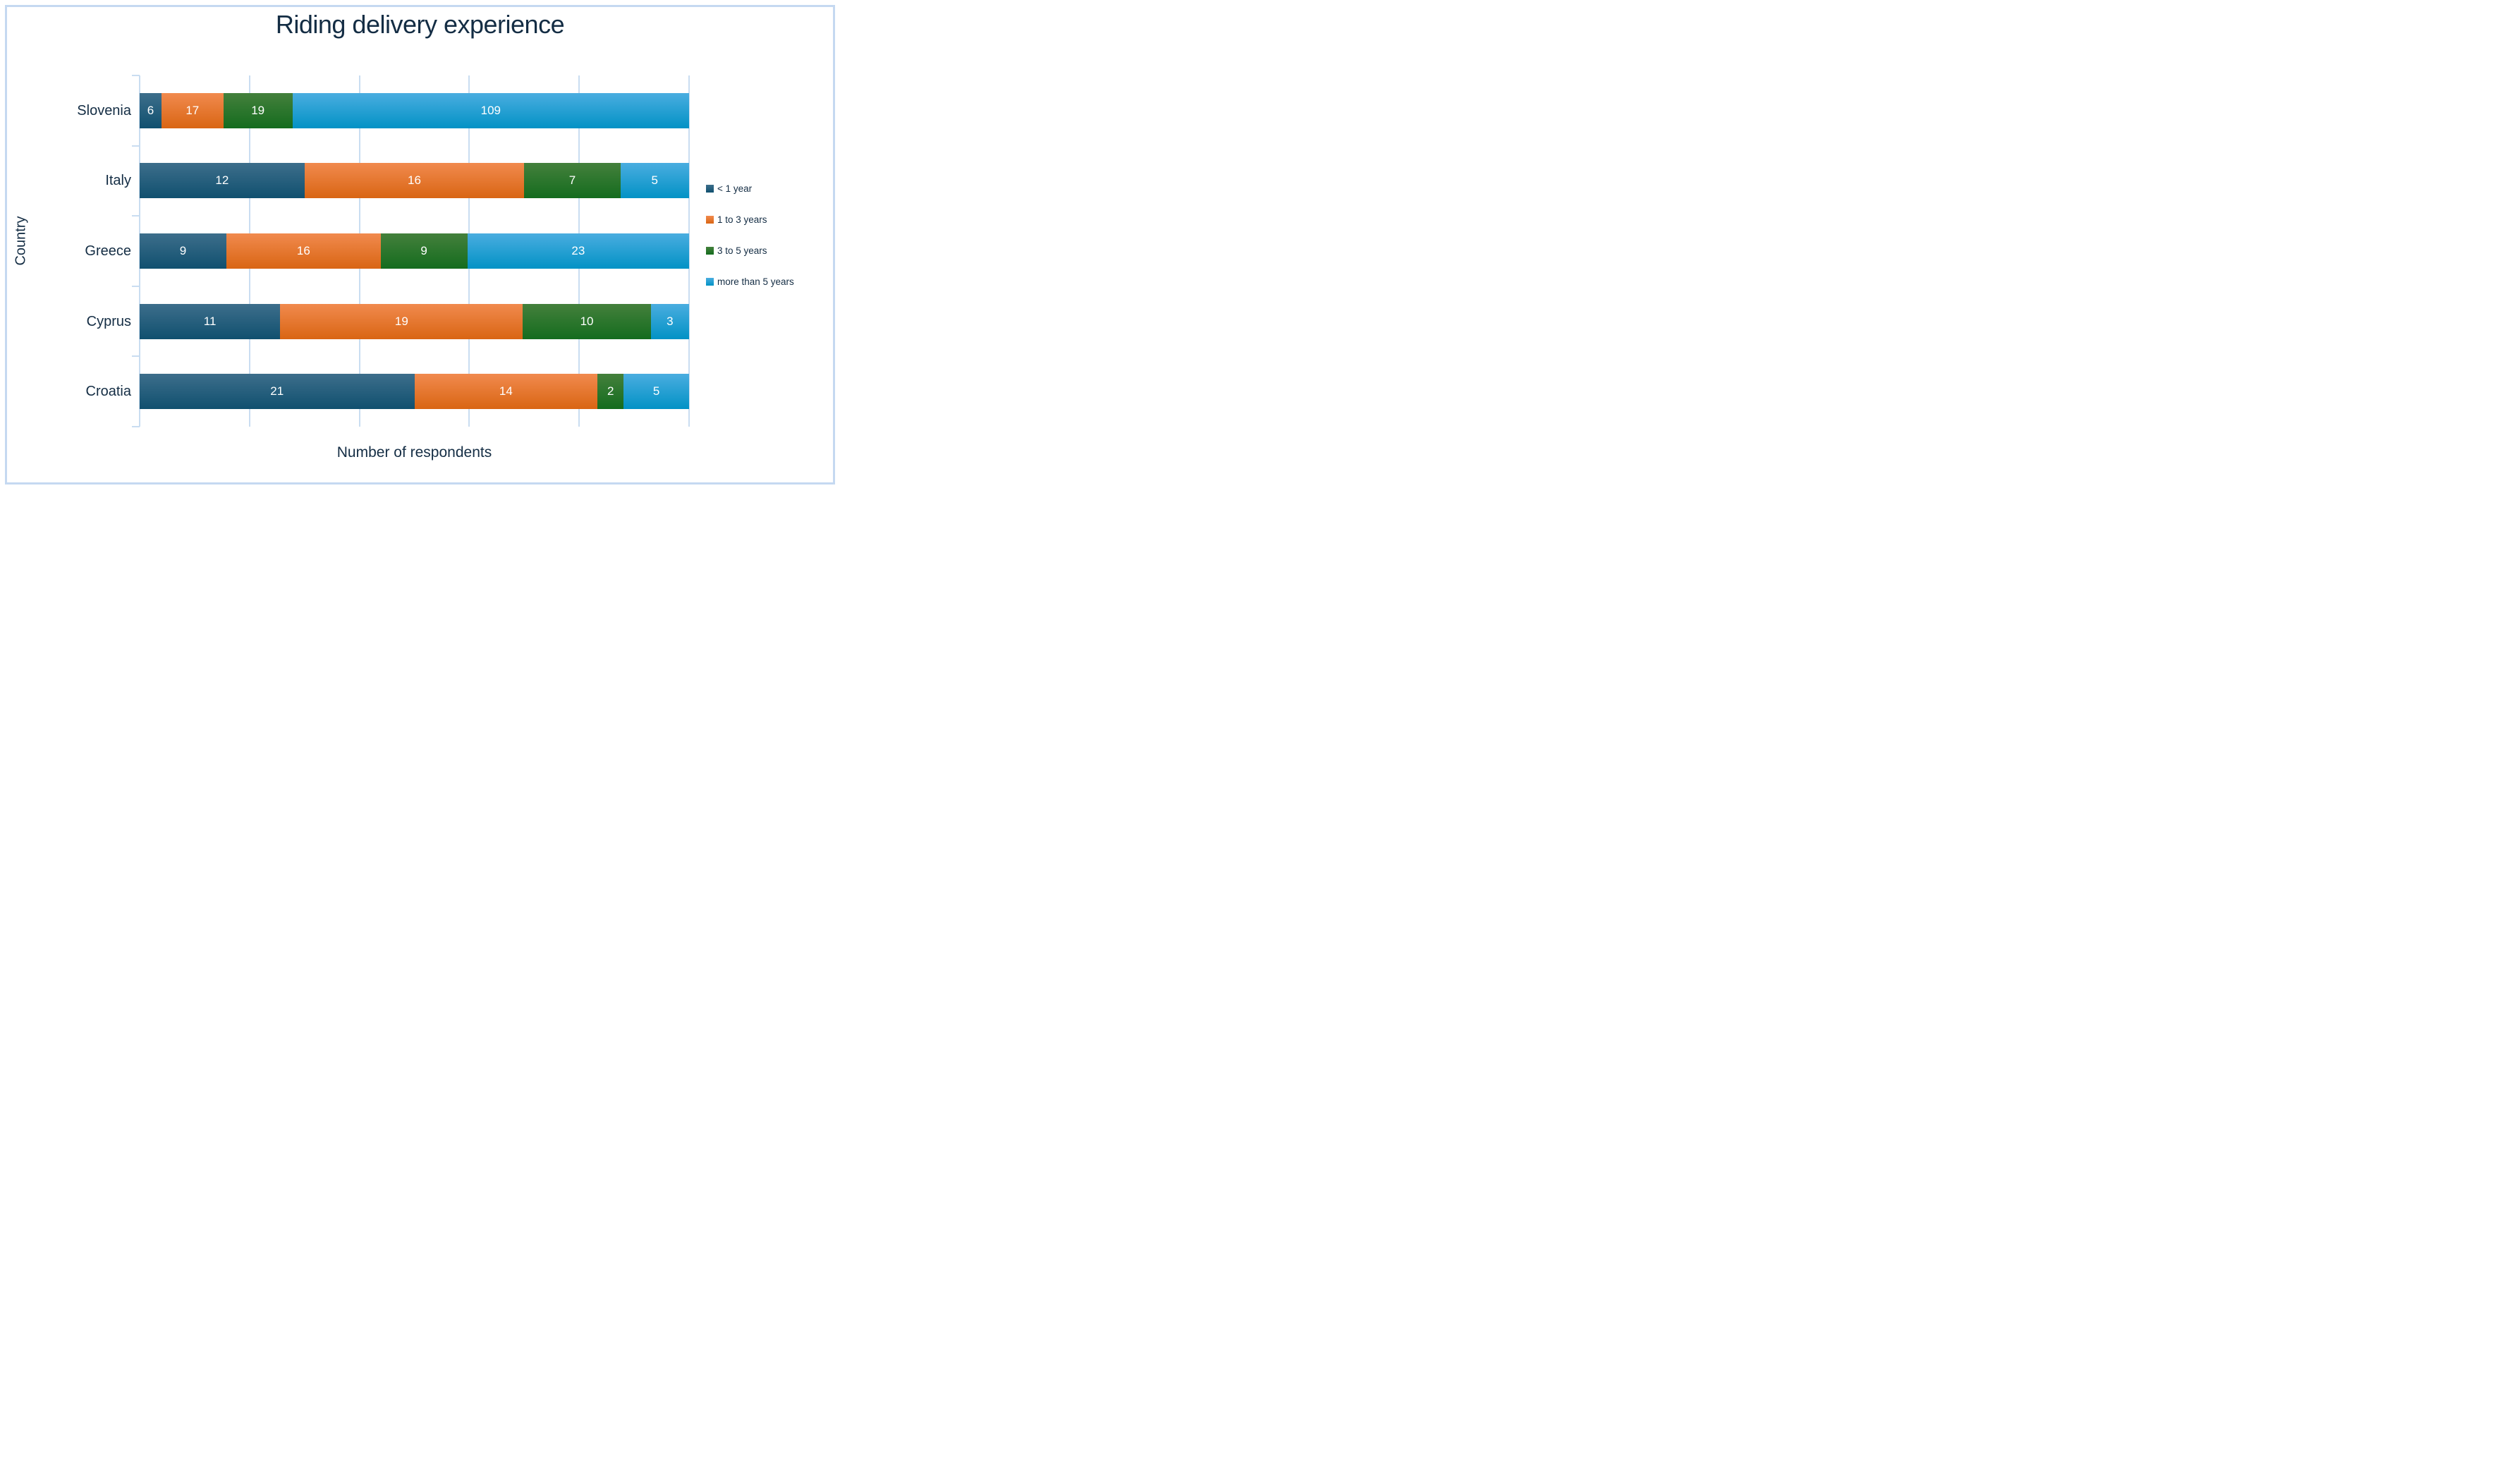  What do you see at coordinates (108, 392) in the screenshot?
I see `category-label-croatia: Croatia` at bounding box center [108, 392].